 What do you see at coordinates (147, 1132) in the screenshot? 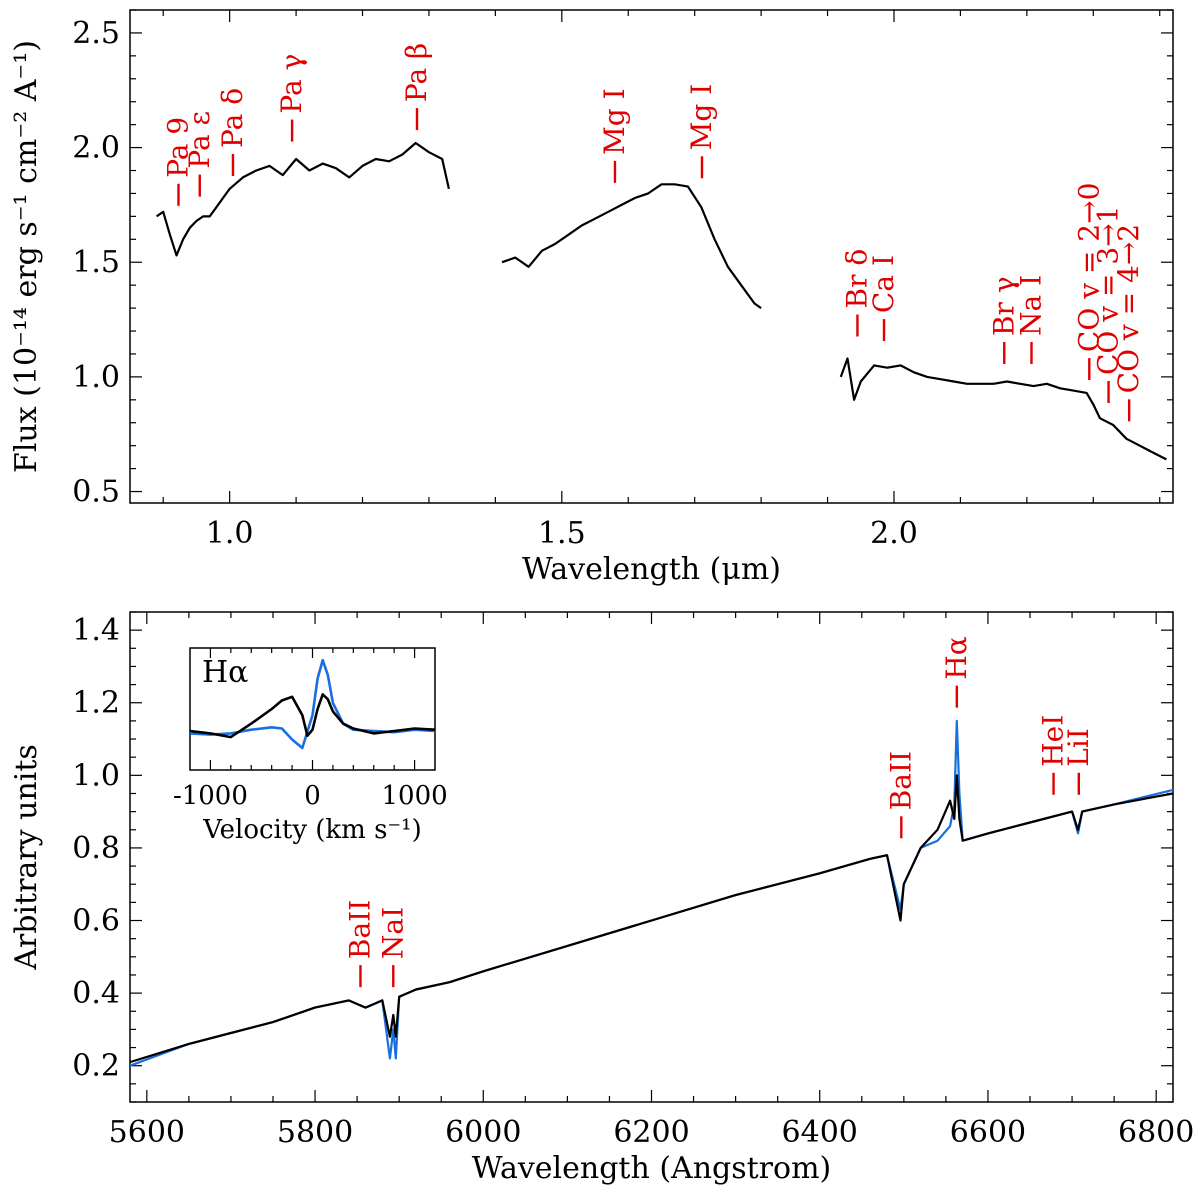
I see `x-tick-label: 5600` at bounding box center [147, 1132].